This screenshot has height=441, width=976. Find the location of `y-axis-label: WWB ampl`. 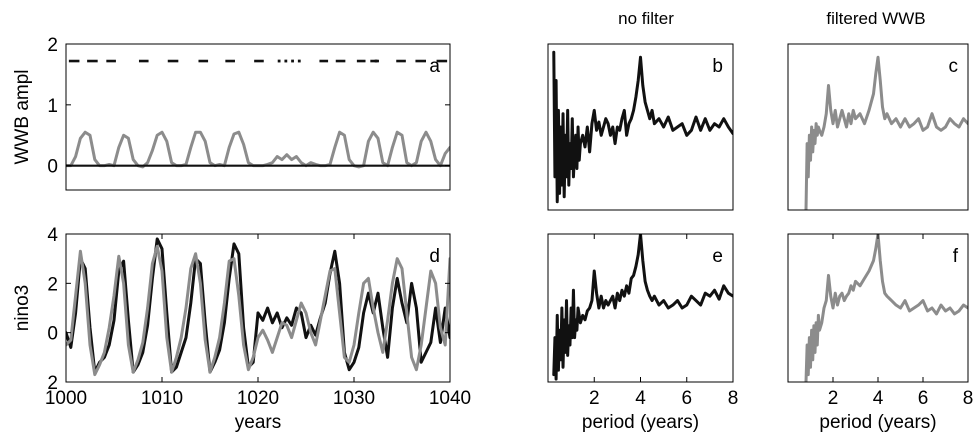

y-axis-label: WWB ampl is located at coordinates (22, 117).